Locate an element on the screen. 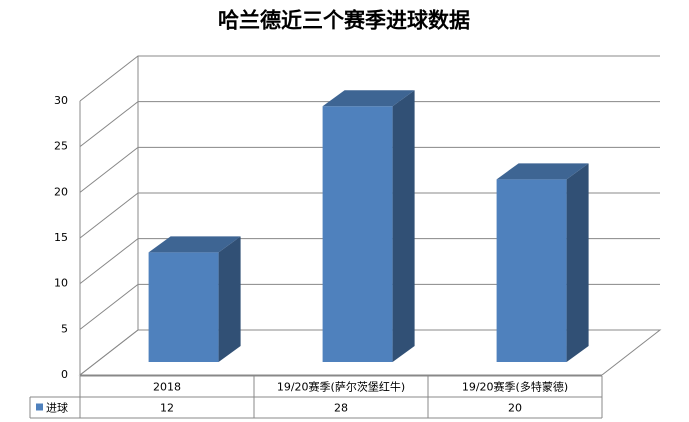 The height and width of the screenshot is (422, 689). y-tick-label: 30 is located at coordinates (61, 100).